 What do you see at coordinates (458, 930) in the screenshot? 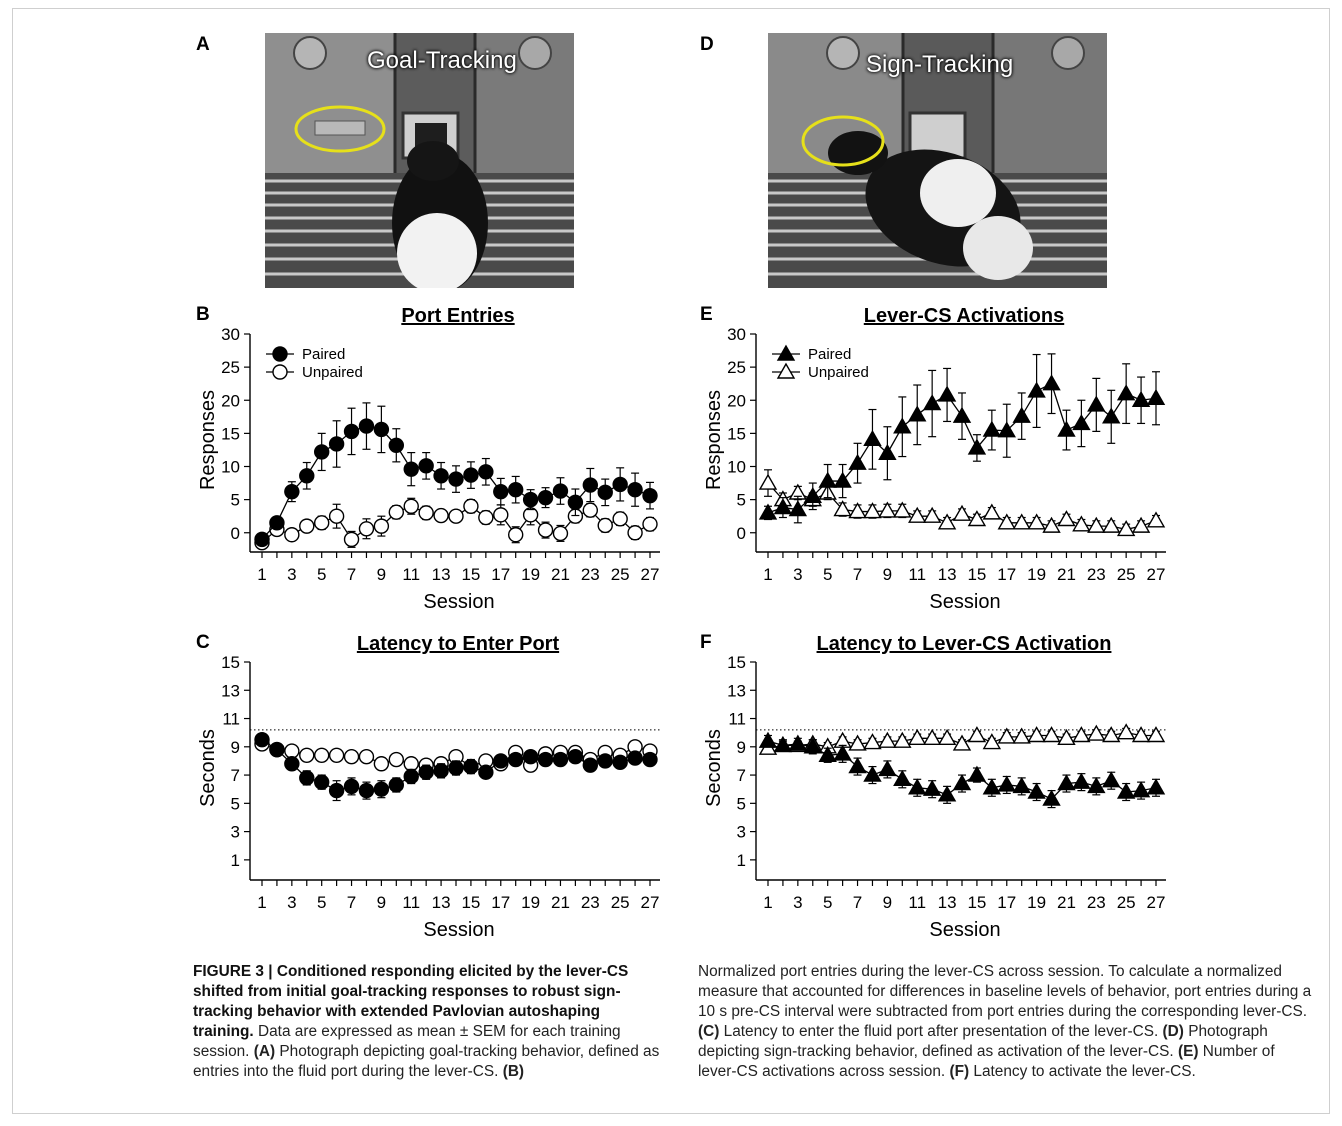
I see `x-axis-label: Session` at bounding box center [458, 930].